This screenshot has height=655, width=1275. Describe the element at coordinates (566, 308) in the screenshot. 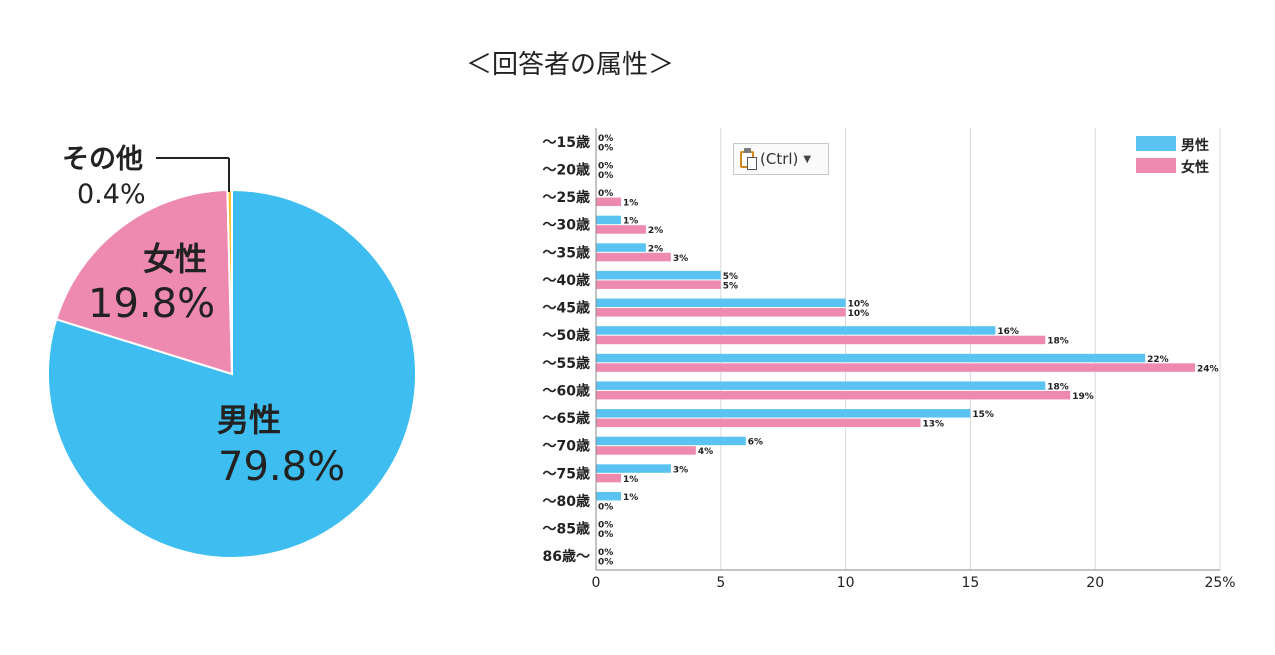

I see `y-tick-label-6: ～45歳` at that location.